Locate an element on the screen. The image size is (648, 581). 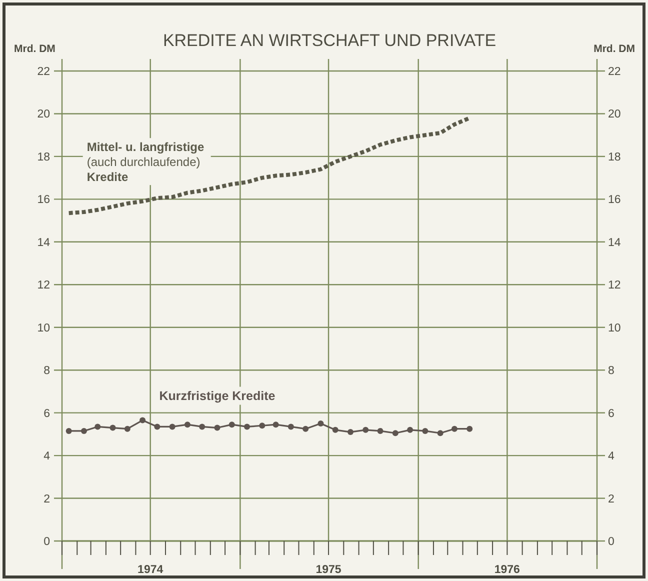
y-tick-label: 4 is located at coordinates (47, 456).